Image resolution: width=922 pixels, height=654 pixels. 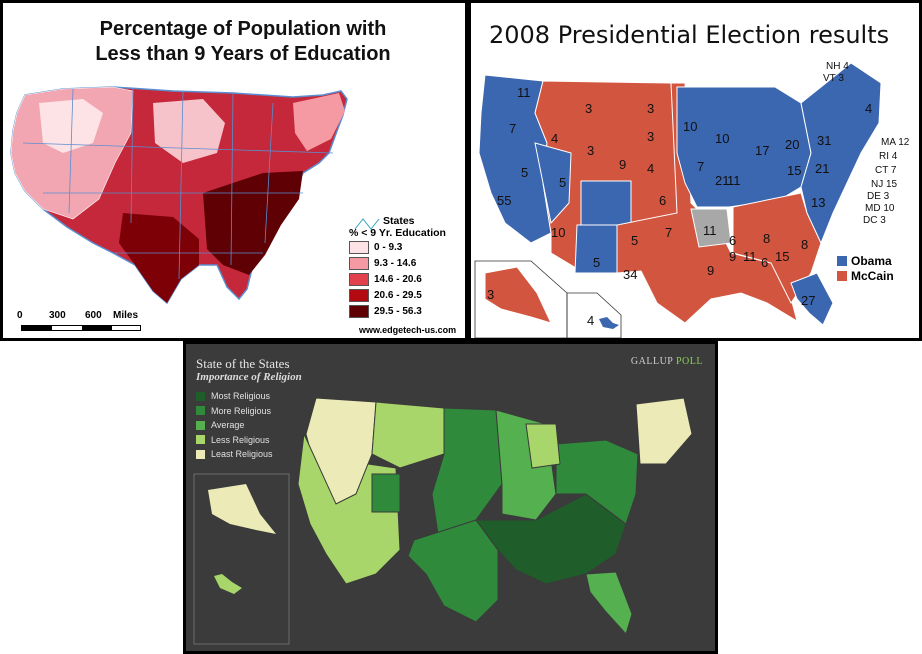 What do you see at coordinates (398, 295) in the screenshot?
I see `legend-label: 20.6 - 29.5` at bounding box center [398, 295].